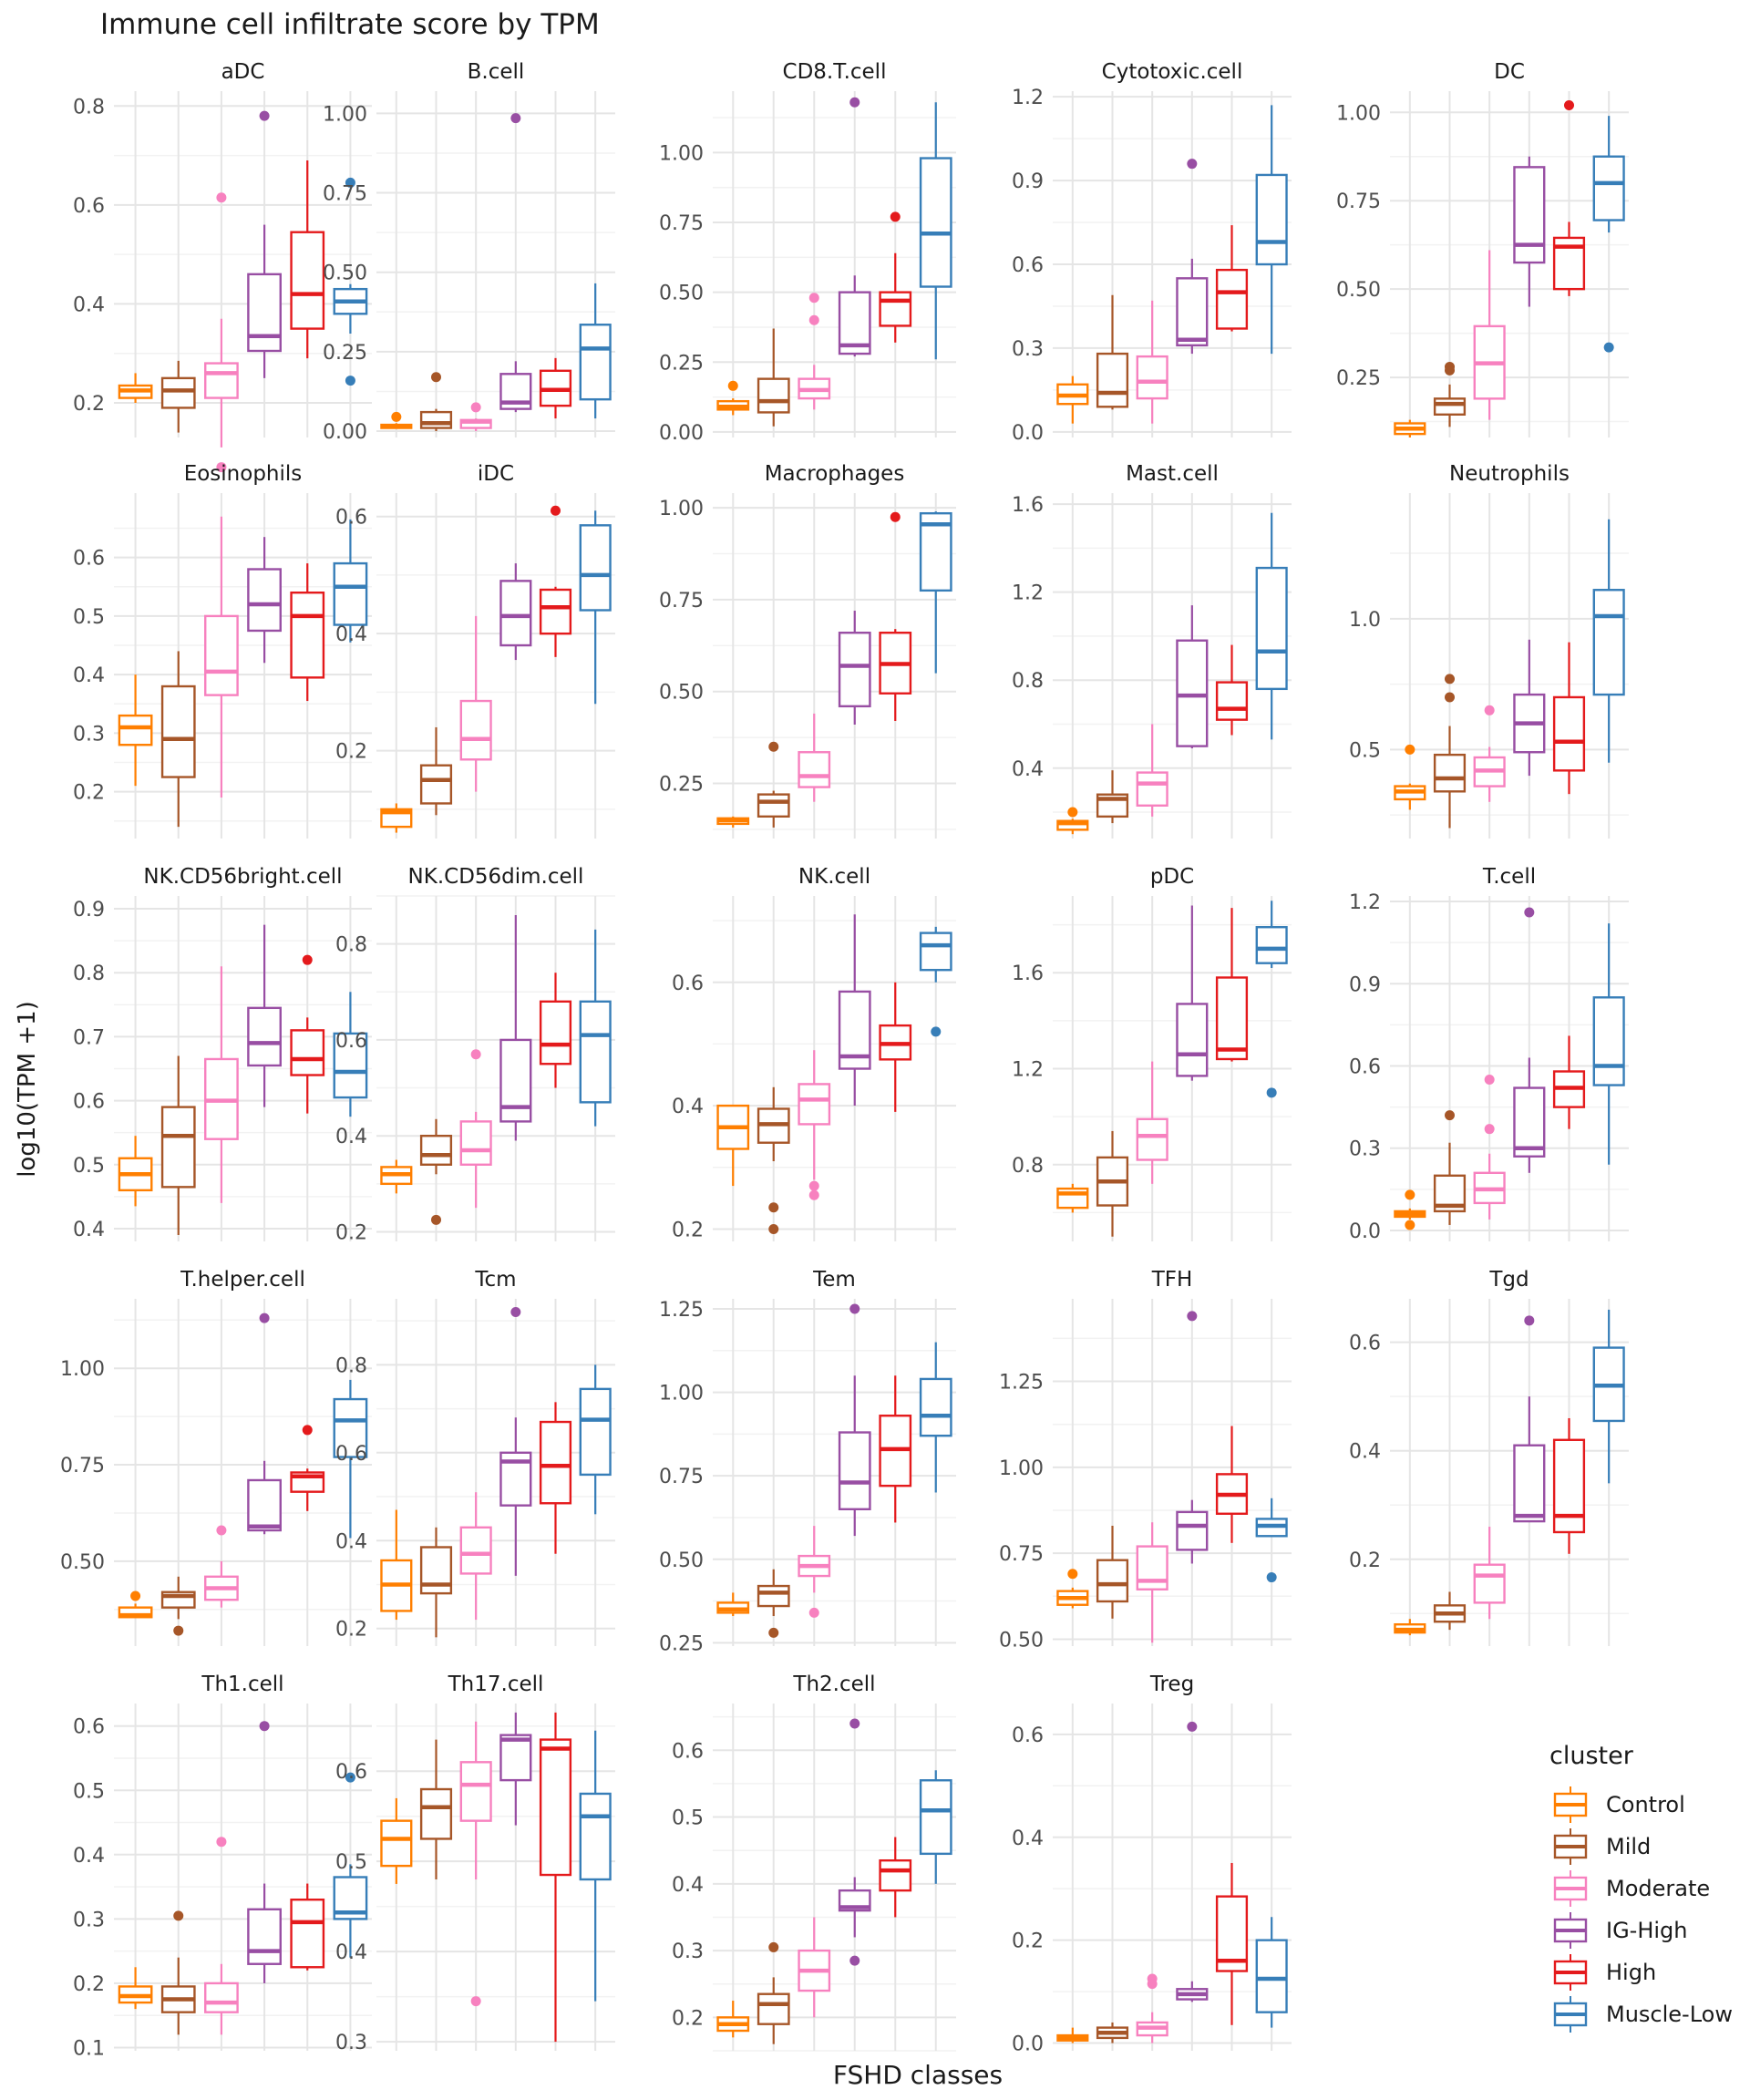  What do you see at coordinates (89, 735) in the screenshot?
I see `y-tick-label: 0.3` at bounding box center [89, 735].